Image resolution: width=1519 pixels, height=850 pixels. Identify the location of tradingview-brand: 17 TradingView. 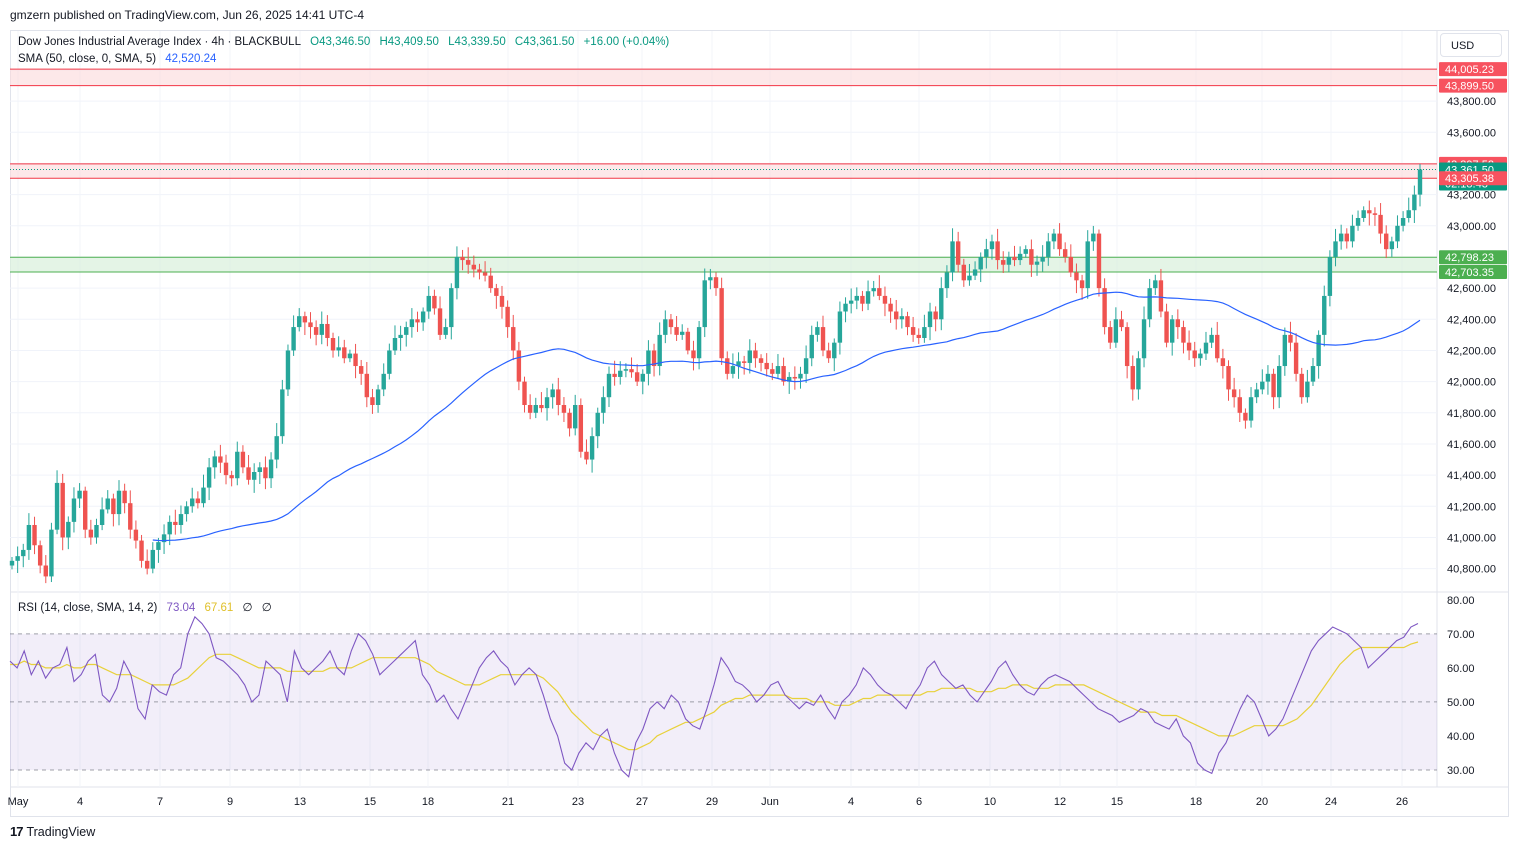
(52, 831).